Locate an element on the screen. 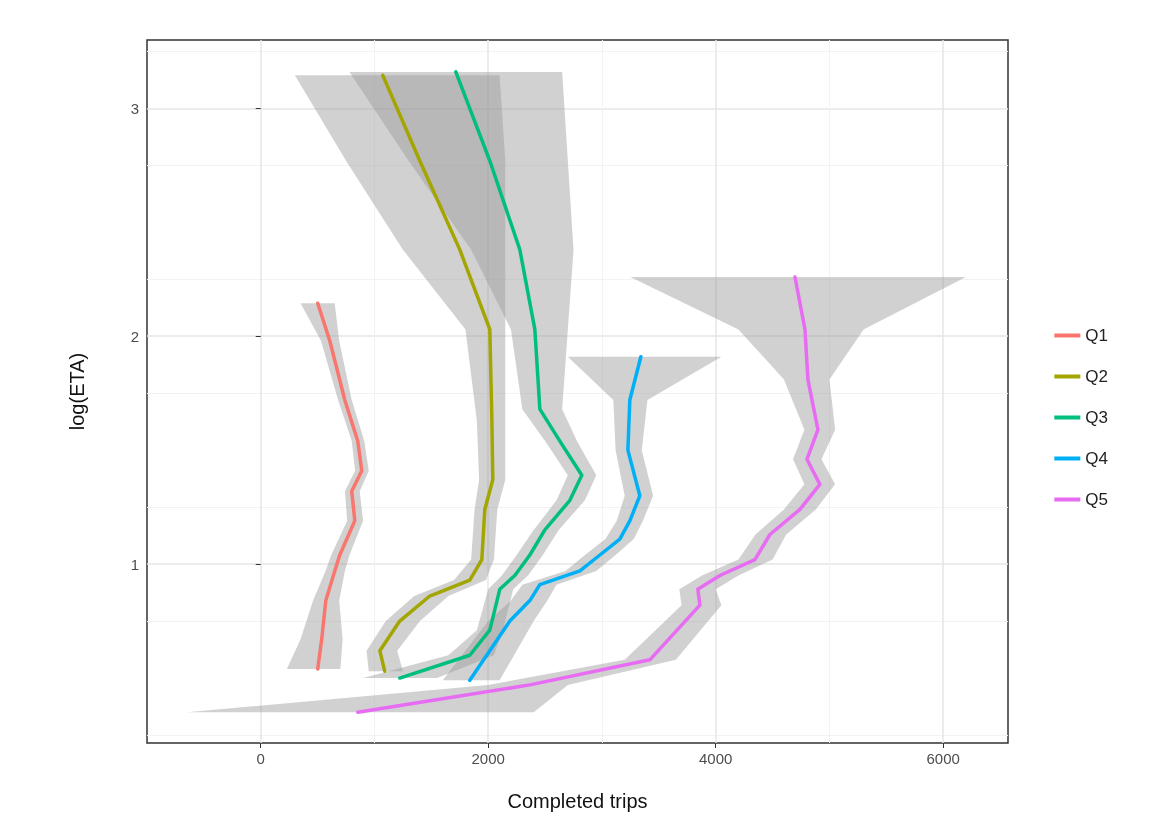 This screenshot has width=1163, height=835. x-tick-label: 4000 is located at coordinates (716, 758).